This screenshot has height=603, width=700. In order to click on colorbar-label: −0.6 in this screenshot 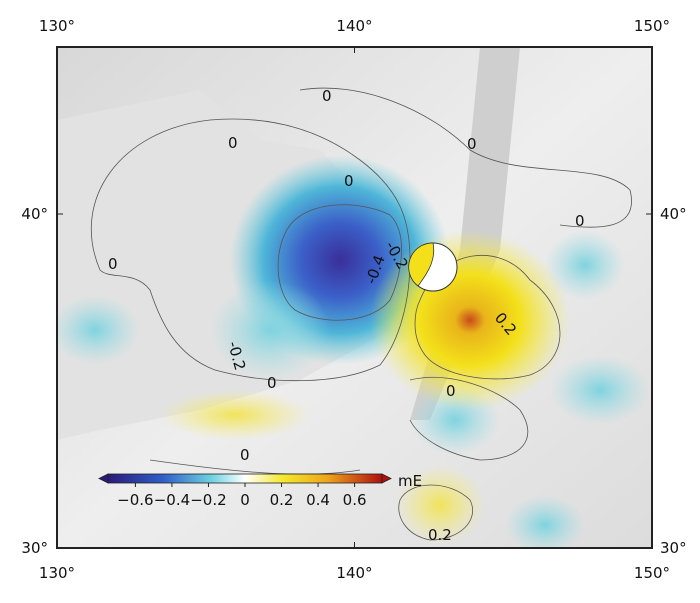, I will do `click(135, 500)`.